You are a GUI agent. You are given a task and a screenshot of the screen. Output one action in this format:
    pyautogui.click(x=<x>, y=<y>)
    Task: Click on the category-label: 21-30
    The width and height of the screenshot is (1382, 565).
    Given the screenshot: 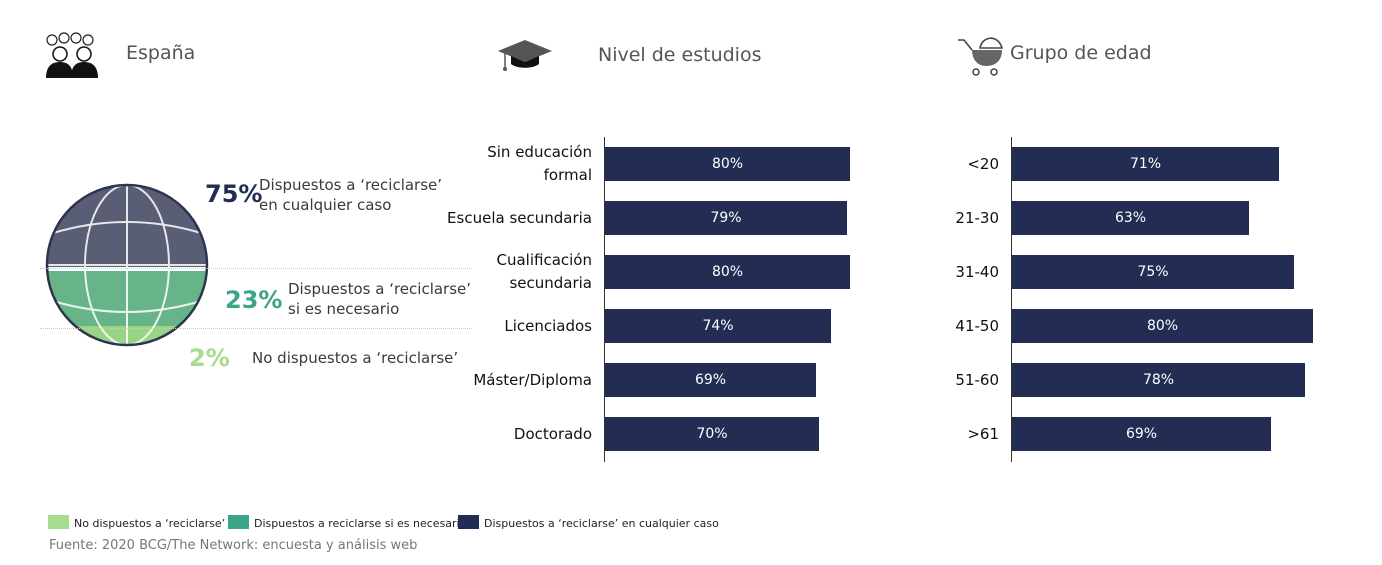 What is the action you would take?
    pyautogui.click(x=977, y=218)
    